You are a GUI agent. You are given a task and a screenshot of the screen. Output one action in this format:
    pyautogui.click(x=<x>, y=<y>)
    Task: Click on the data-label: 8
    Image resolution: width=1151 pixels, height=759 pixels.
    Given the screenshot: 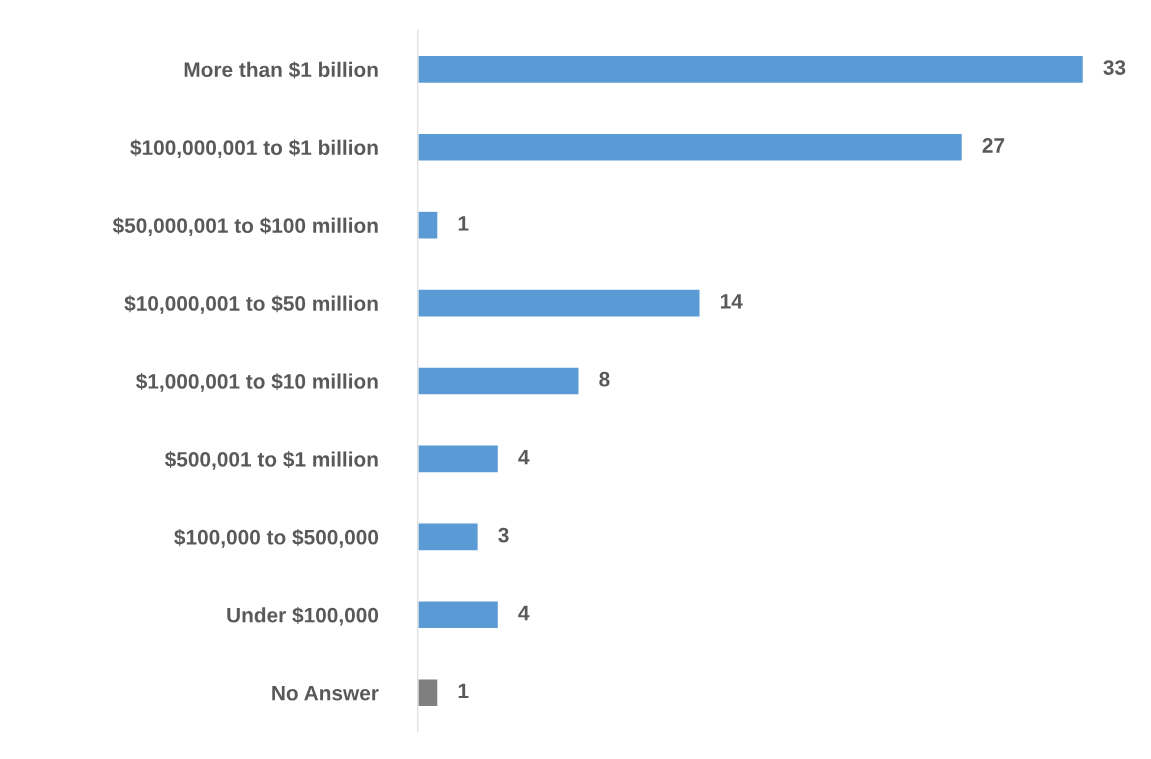 What is the action you would take?
    pyautogui.click(x=604, y=379)
    